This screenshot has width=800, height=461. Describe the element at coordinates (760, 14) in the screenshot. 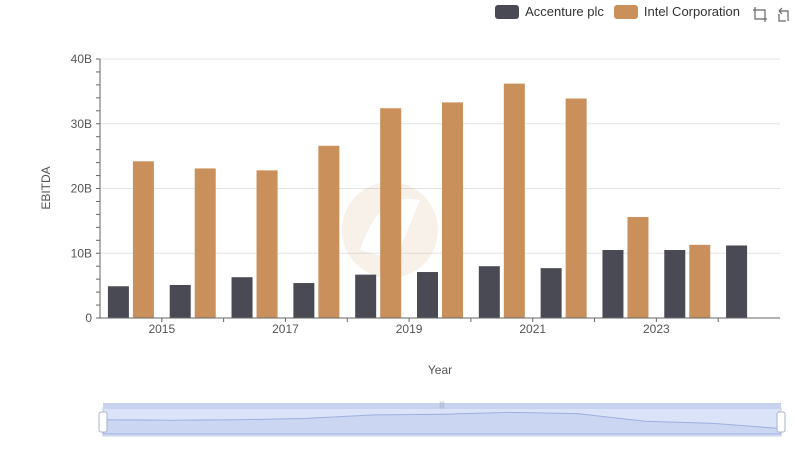

I see `zoom-select-icon` at that location.